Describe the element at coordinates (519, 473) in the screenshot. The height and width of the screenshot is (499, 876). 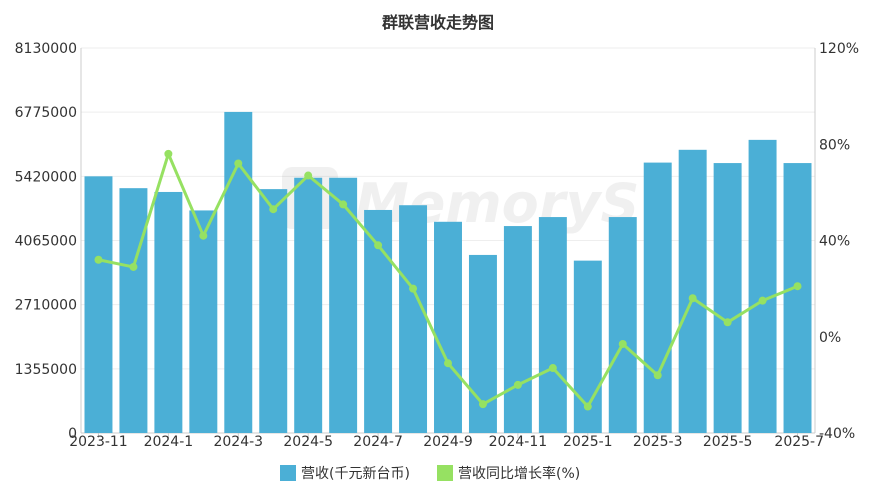
I see `legend-label-growth: 营收同比增长率(%)` at that location.